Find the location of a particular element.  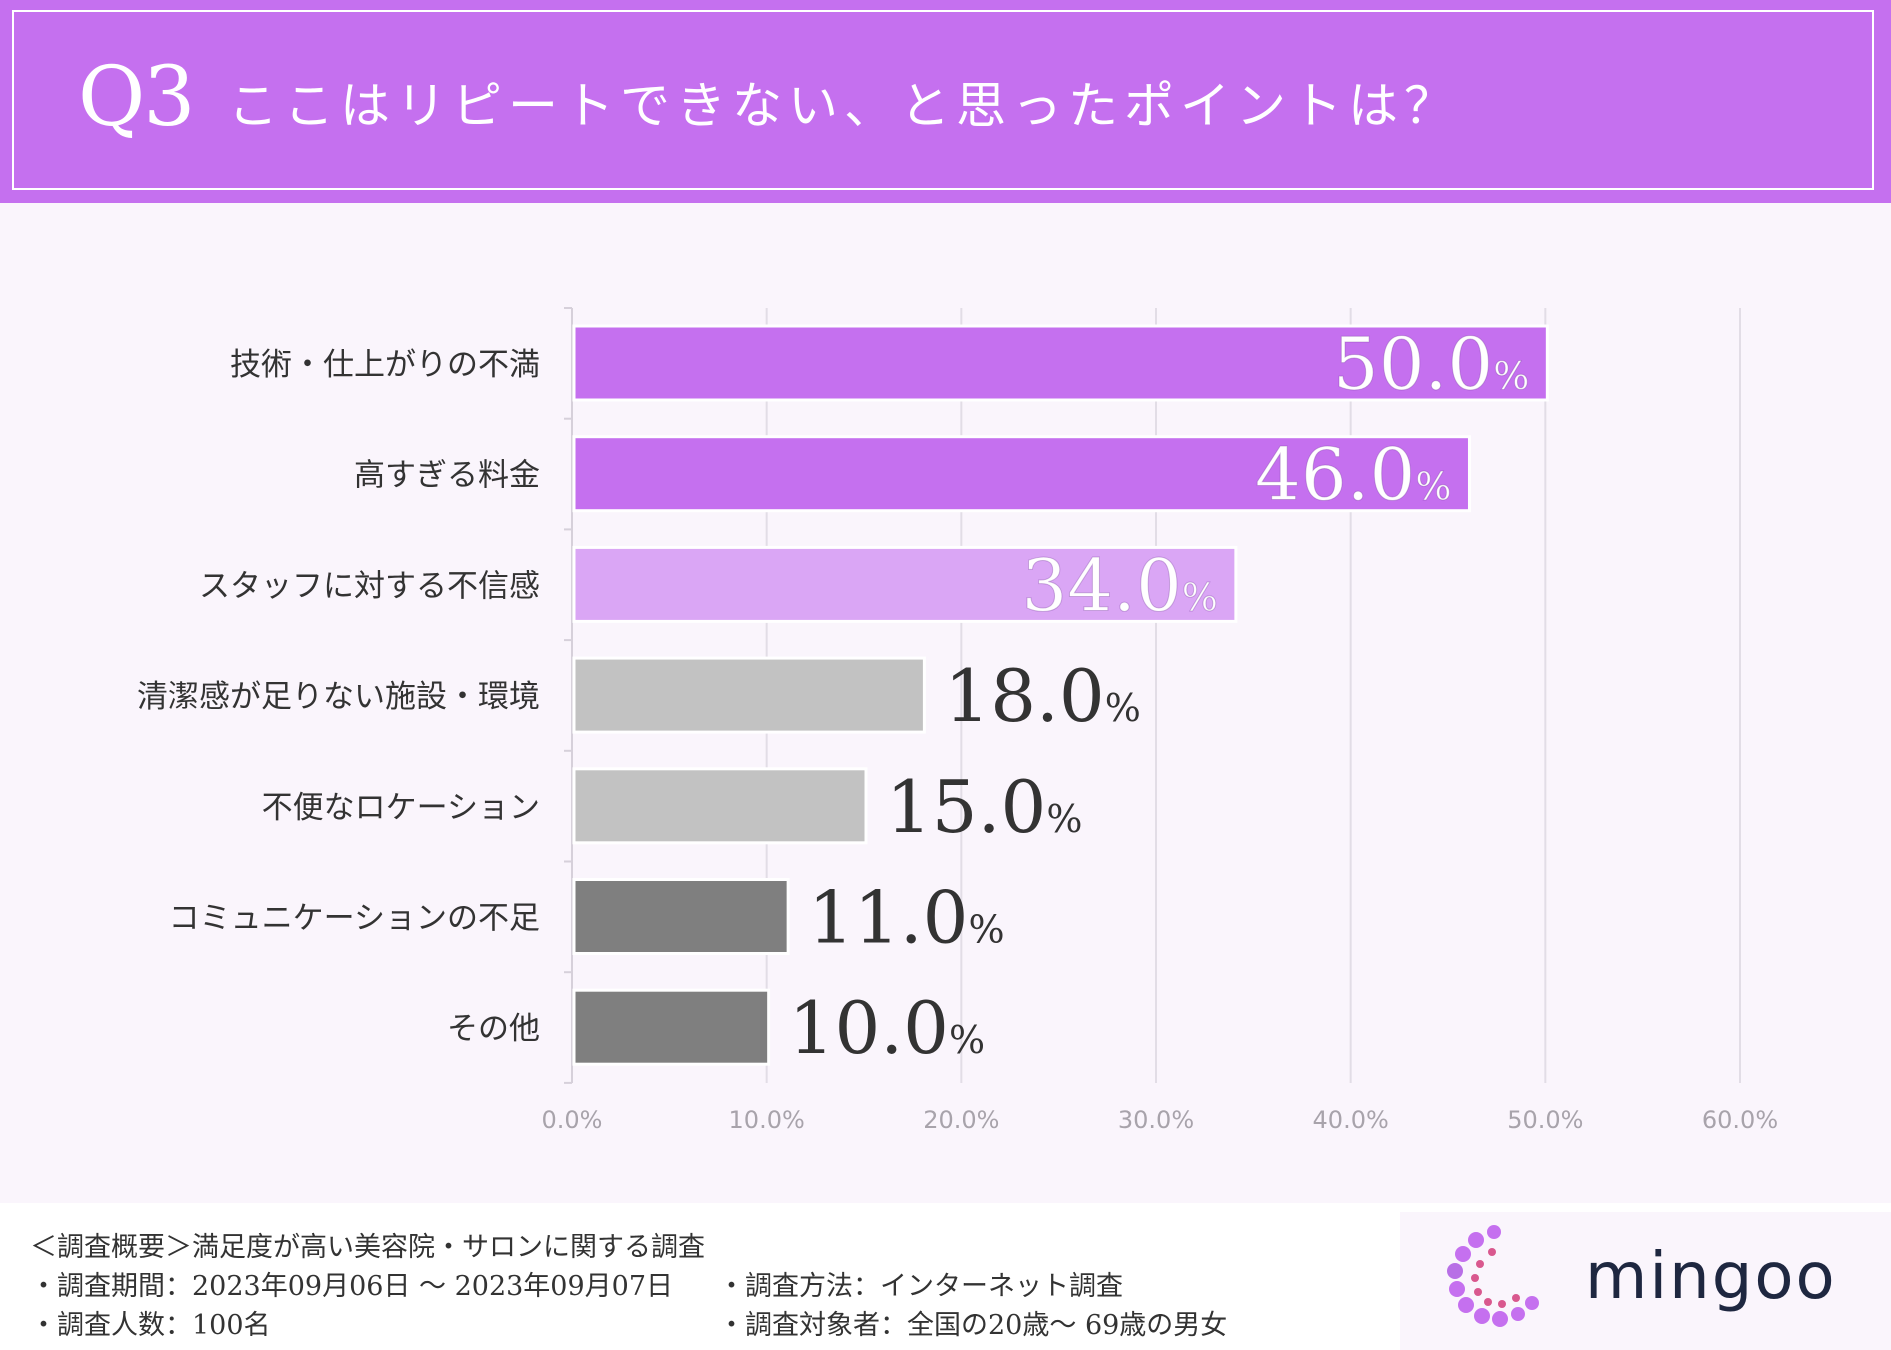

category-label: スタッフに対する不信感 is located at coordinates (369, 586).